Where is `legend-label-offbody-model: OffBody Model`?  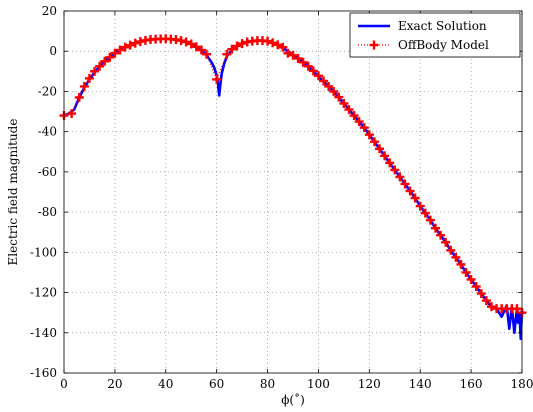
legend-label-offbody-model: OffBody Model is located at coordinates (443, 45).